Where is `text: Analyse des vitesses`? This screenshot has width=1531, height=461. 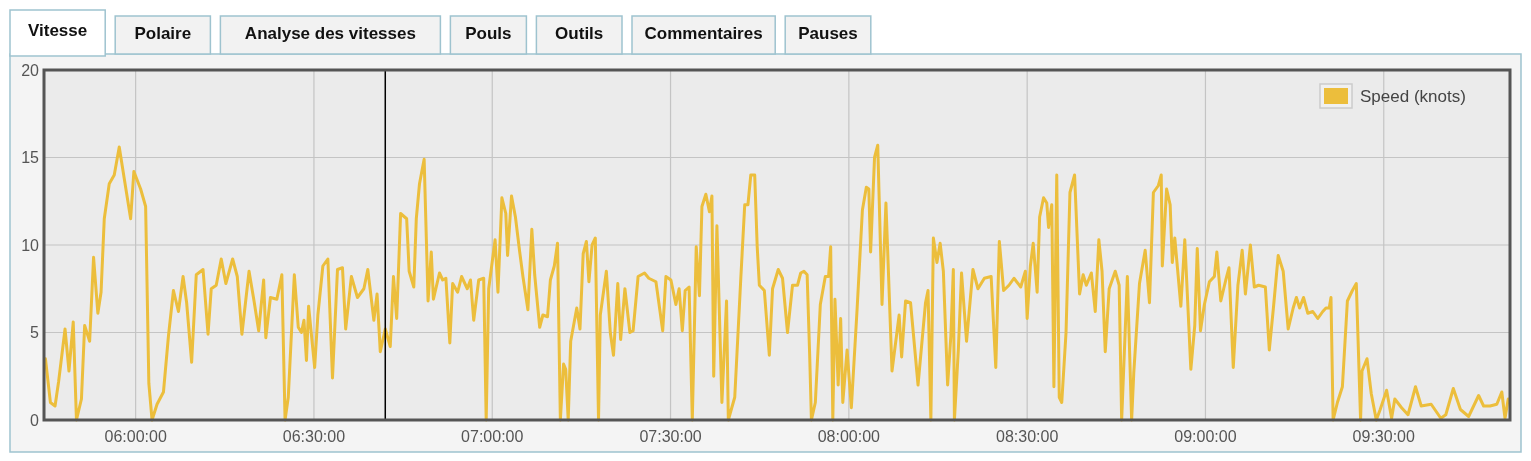 text: Analyse des vitesses is located at coordinates (330, 33).